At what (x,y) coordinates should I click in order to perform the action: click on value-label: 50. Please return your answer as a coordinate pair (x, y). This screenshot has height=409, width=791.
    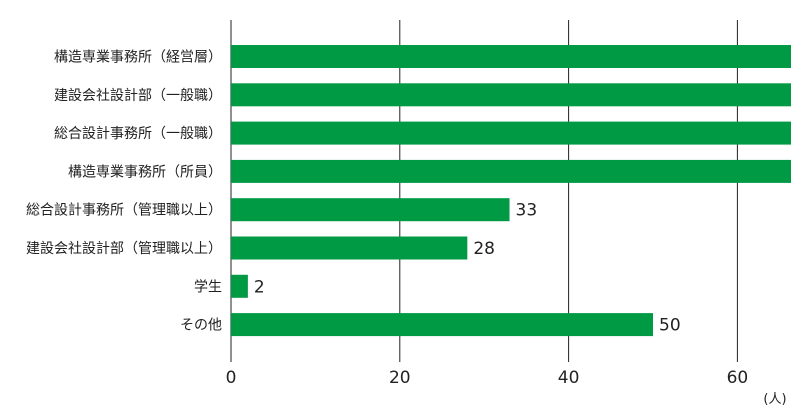
    Looking at the image, I should click on (670, 326).